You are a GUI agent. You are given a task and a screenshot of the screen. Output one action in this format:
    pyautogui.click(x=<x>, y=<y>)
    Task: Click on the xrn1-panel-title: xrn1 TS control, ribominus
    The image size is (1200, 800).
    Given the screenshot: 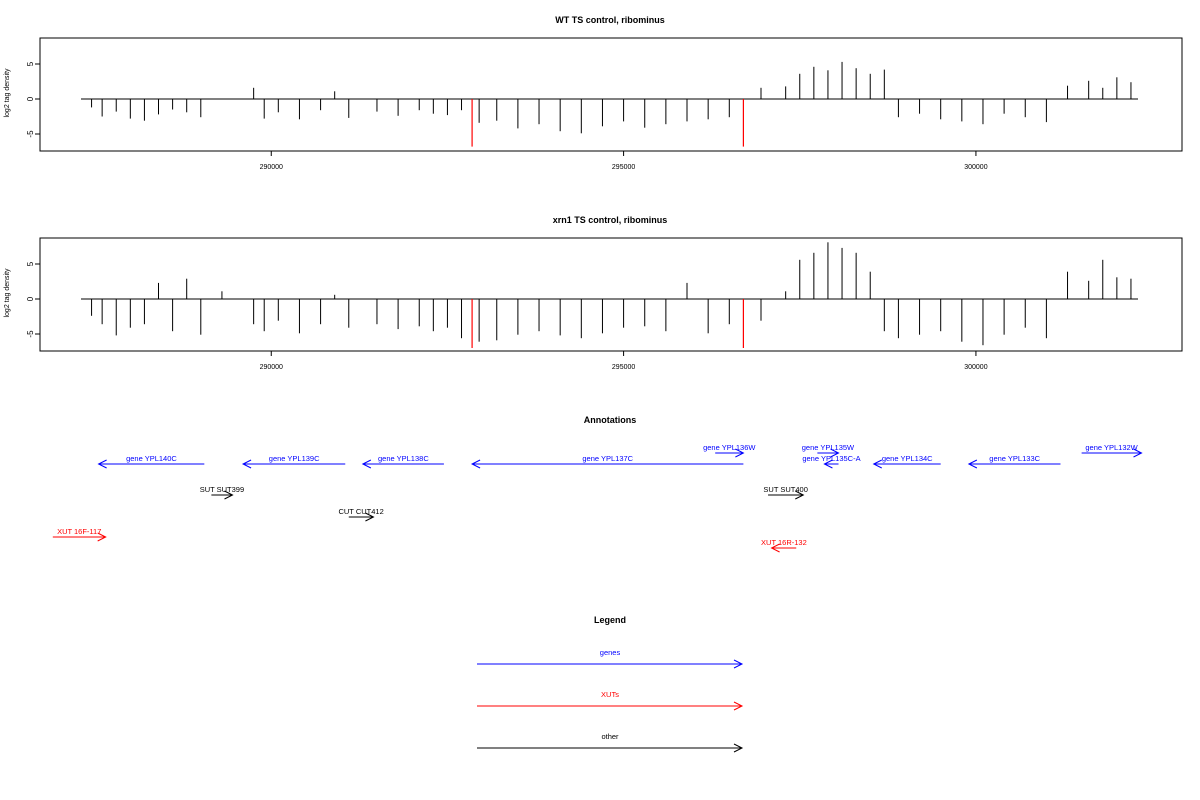 What is the action you would take?
    pyautogui.click(x=610, y=220)
    